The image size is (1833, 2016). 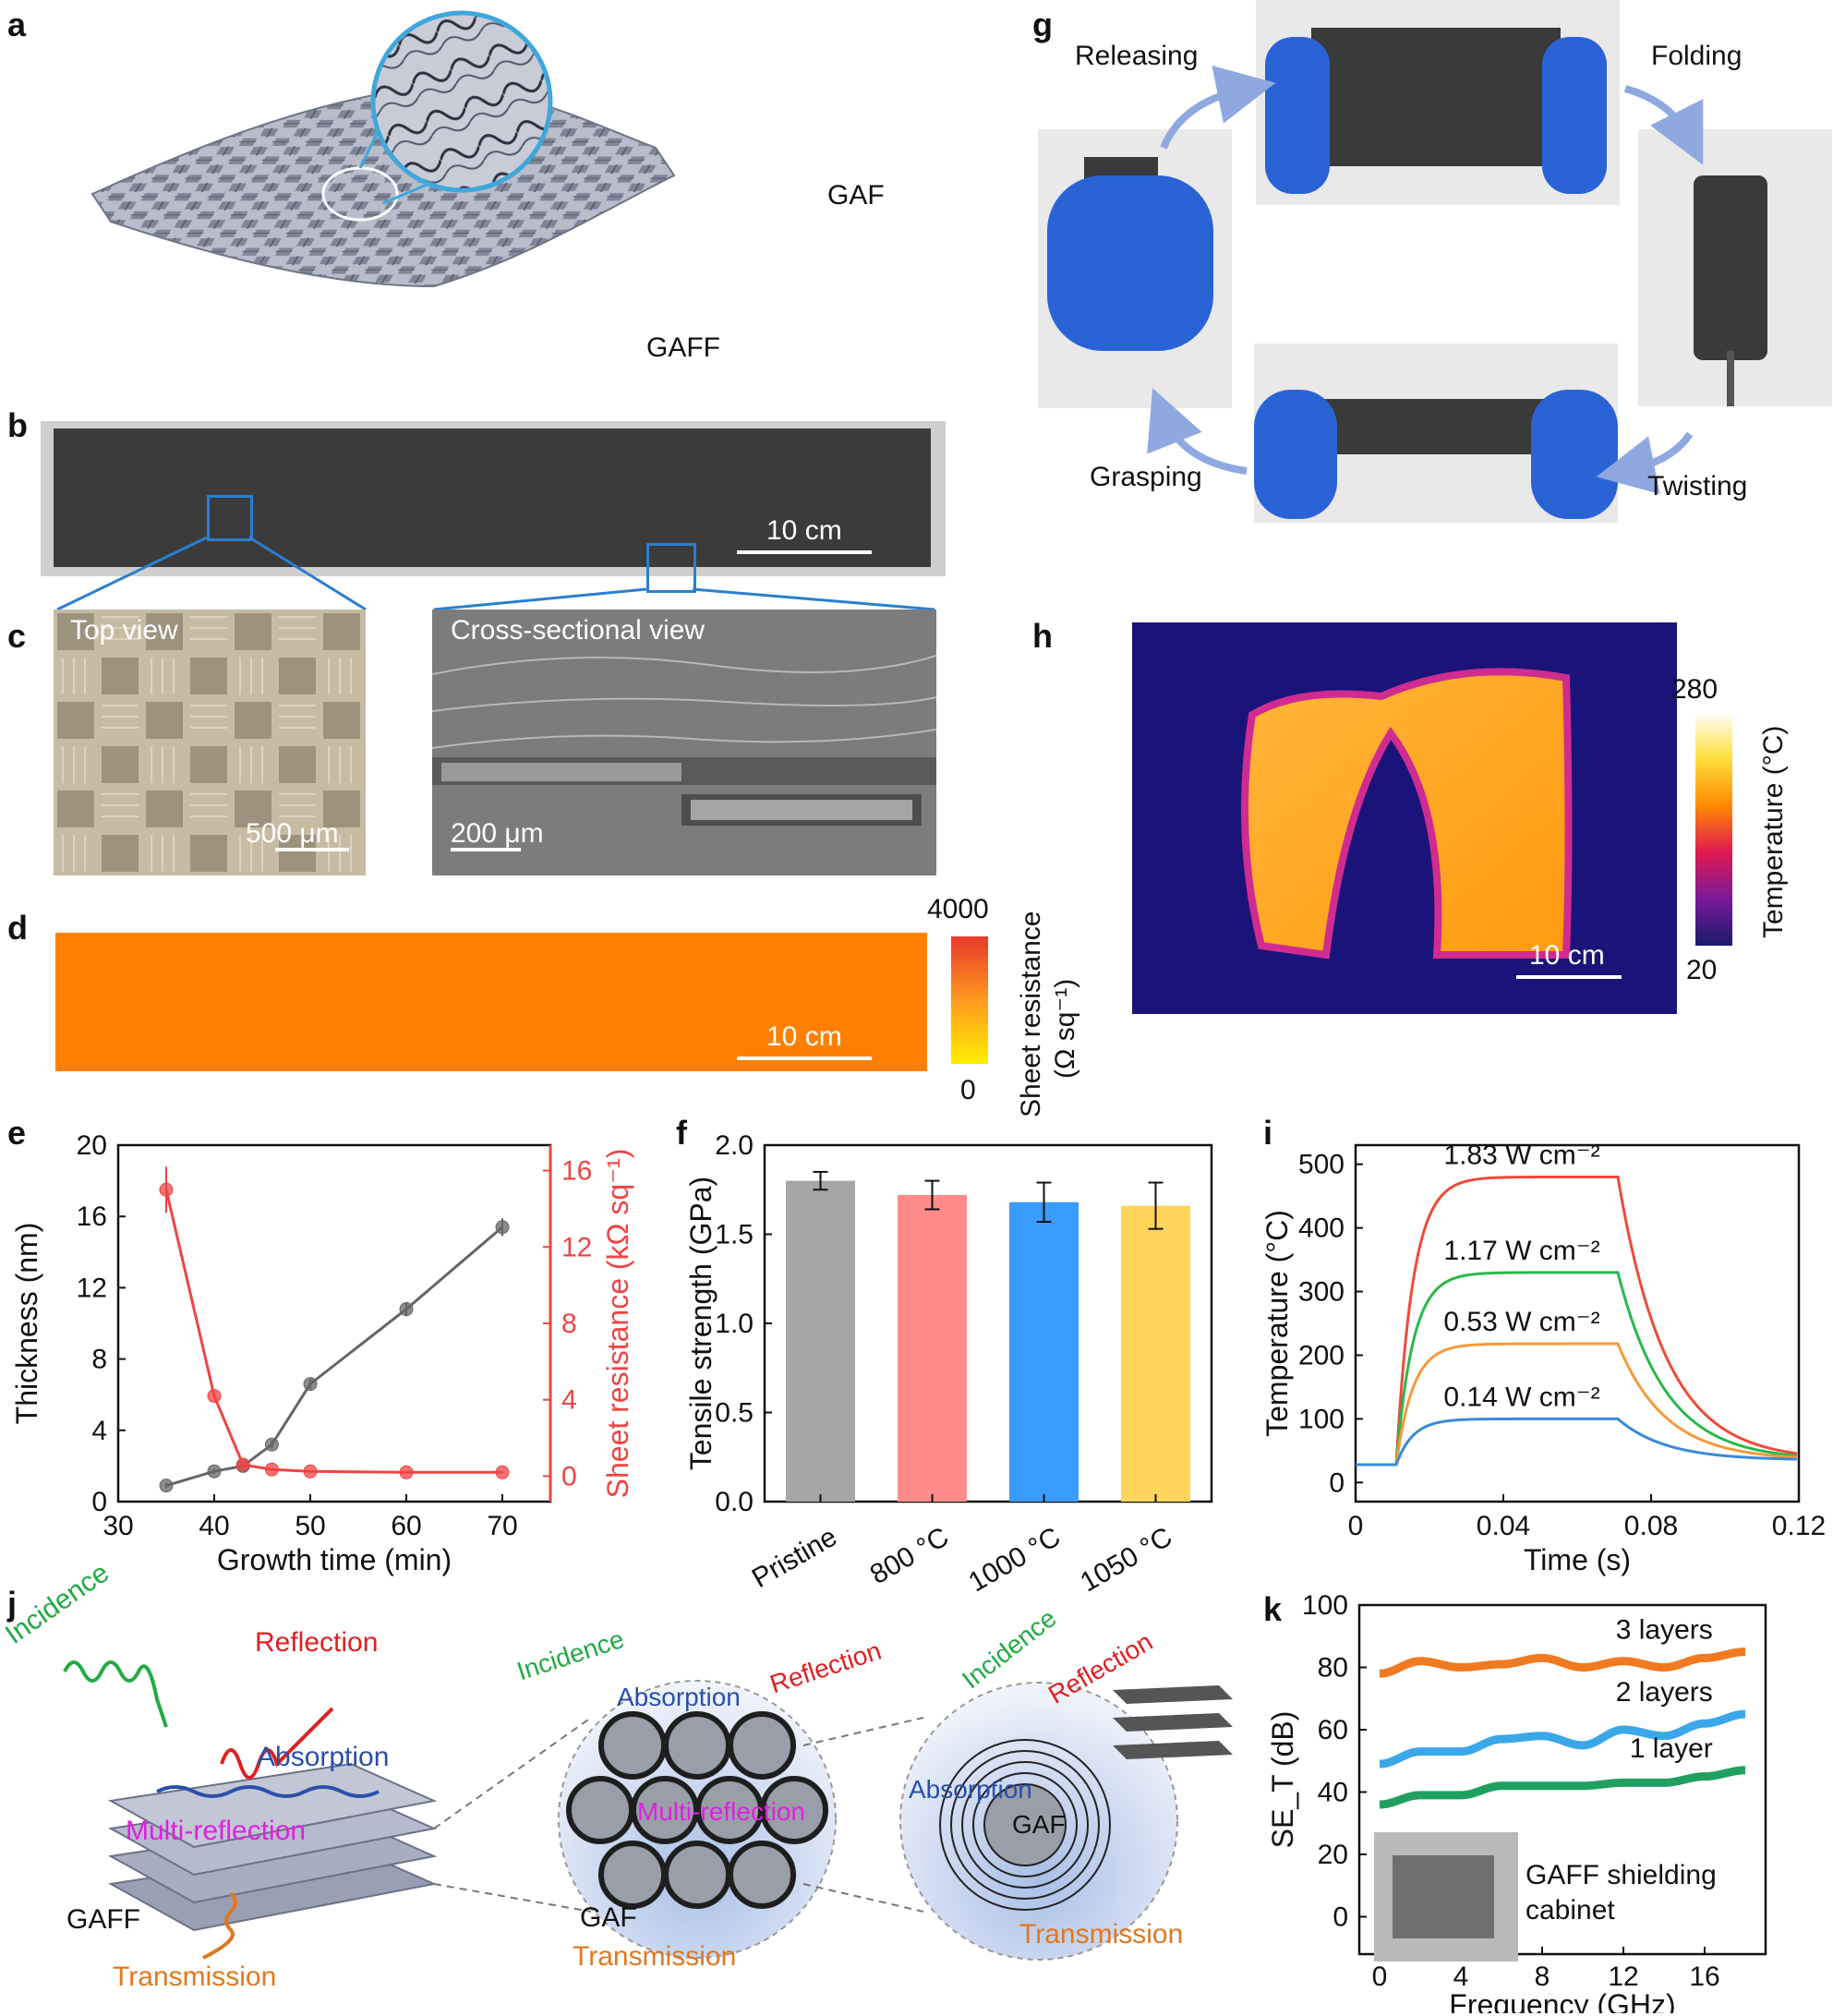 What do you see at coordinates (576, 1247) in the screenshot?
I see `y-right-tick-label: 12` at bounding box center [576, 1247].